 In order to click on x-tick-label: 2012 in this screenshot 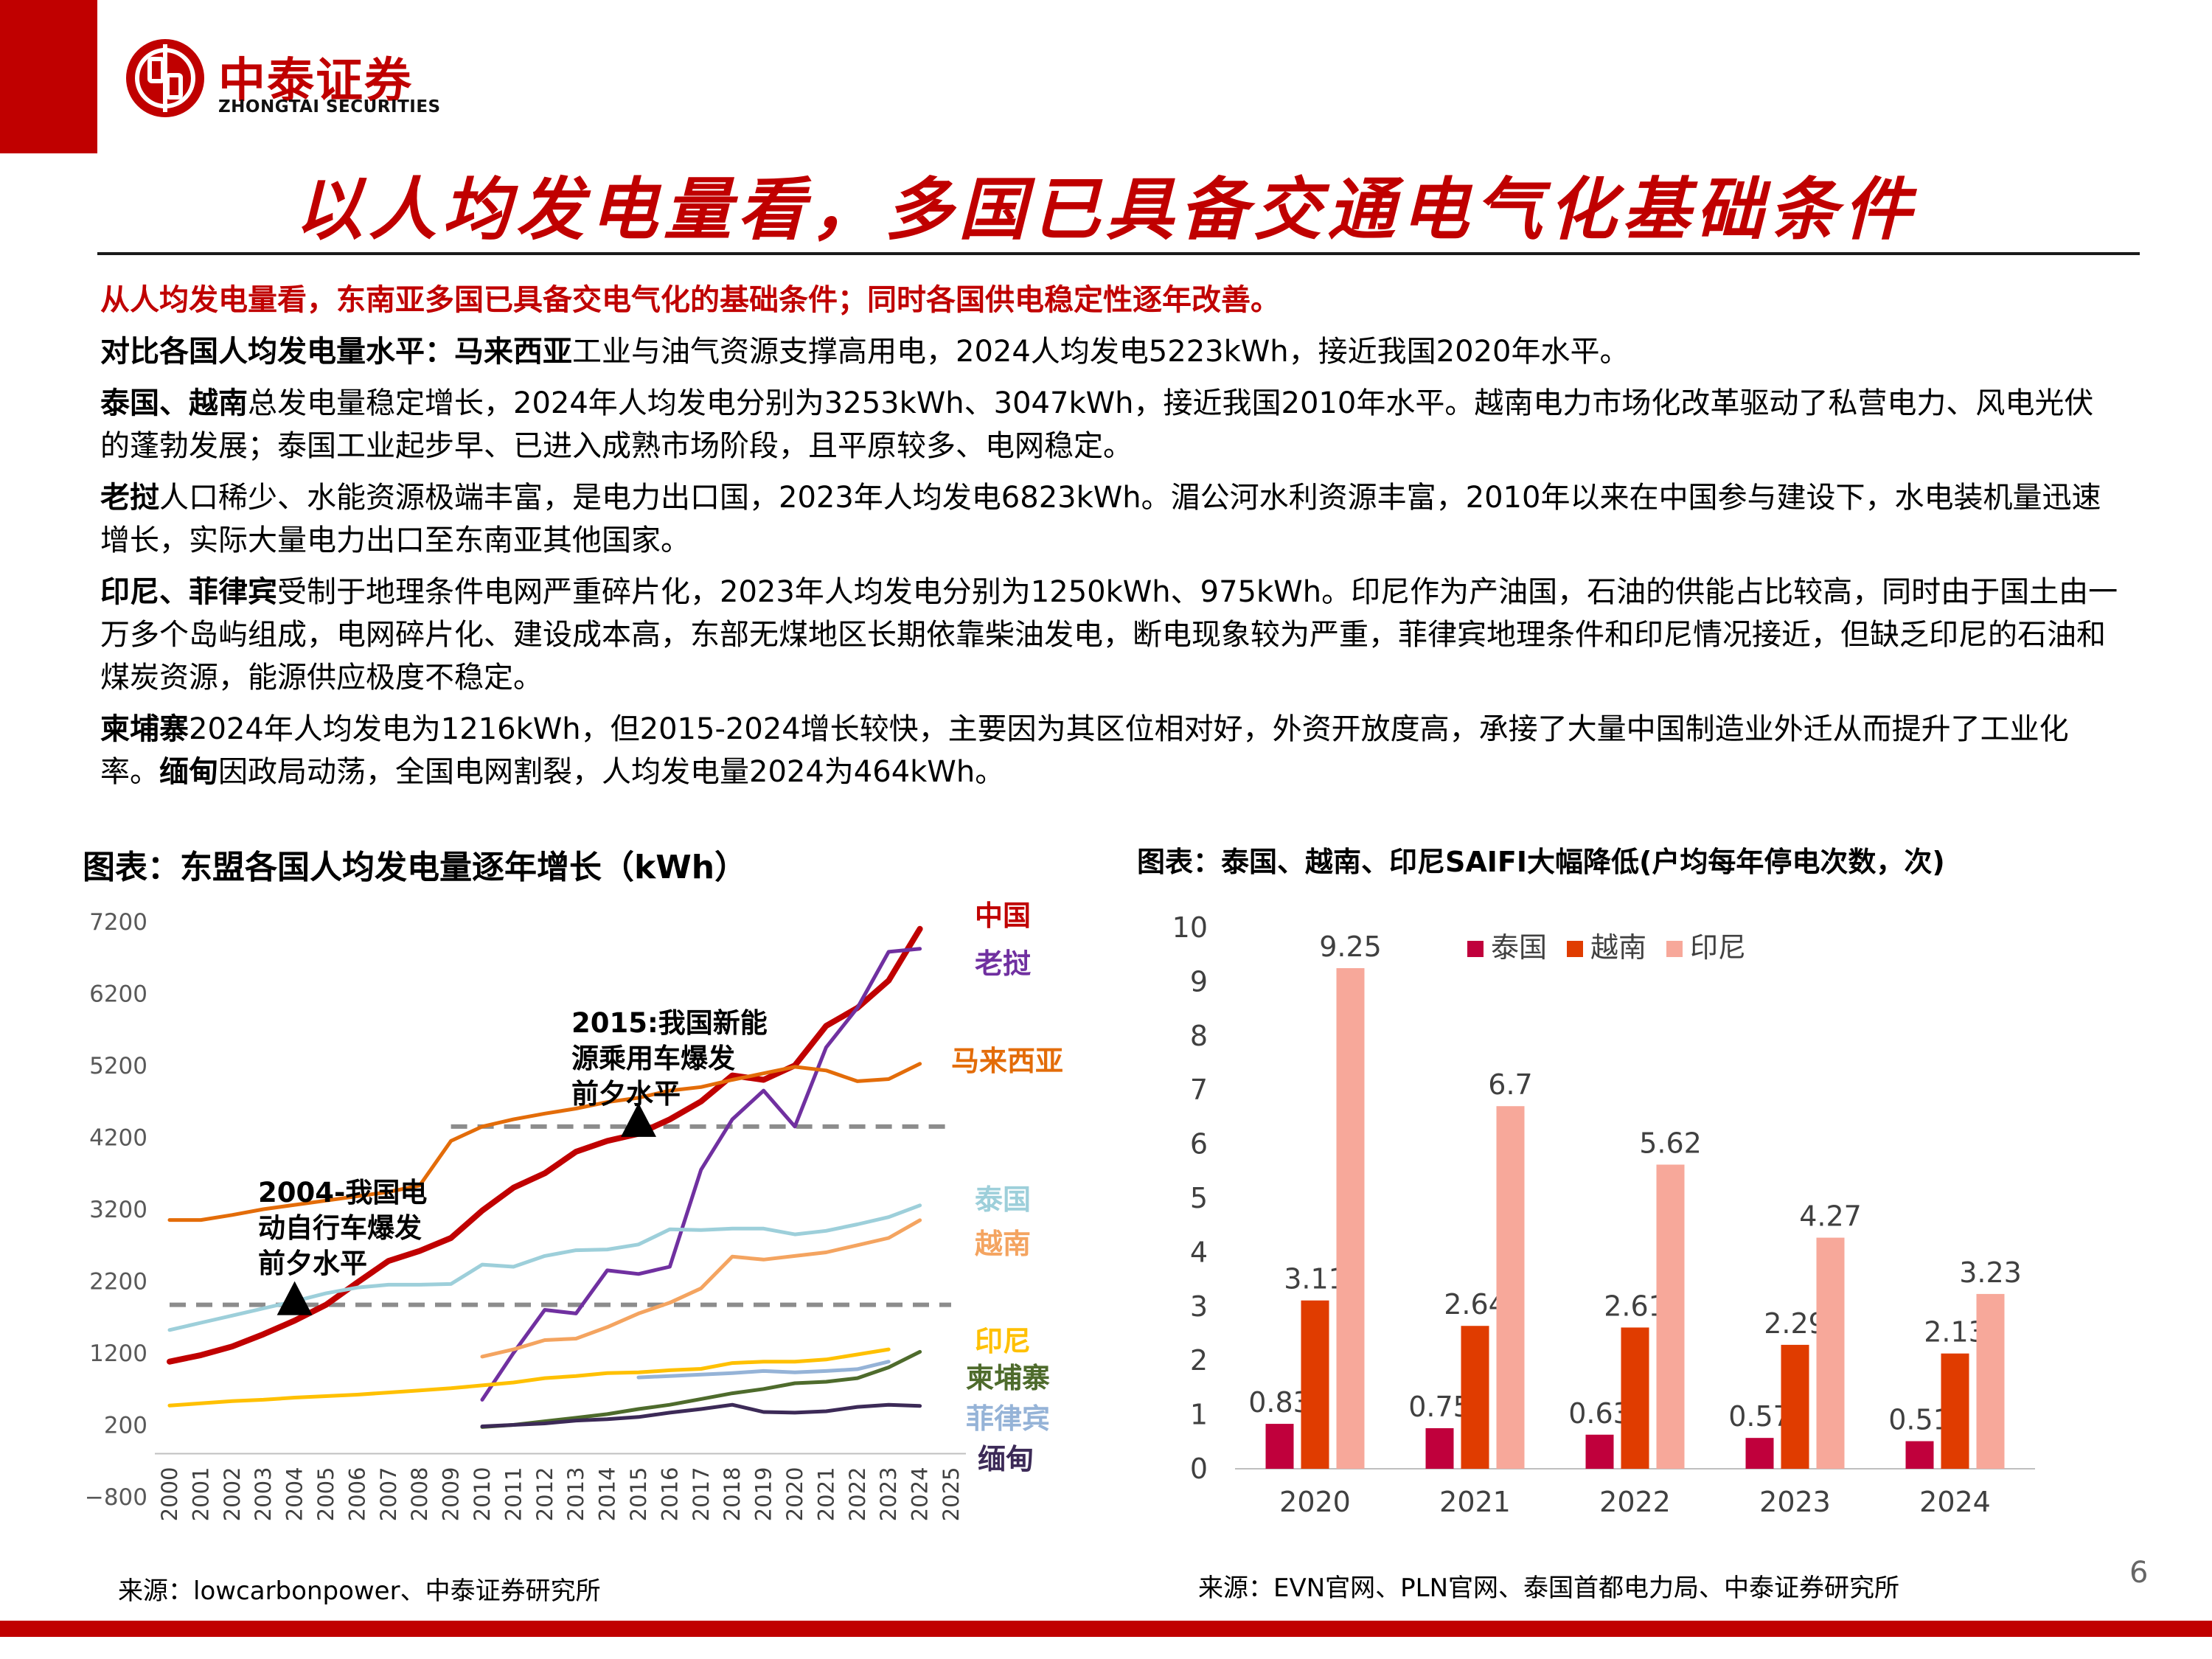, I will do `click(544, 1494)`.